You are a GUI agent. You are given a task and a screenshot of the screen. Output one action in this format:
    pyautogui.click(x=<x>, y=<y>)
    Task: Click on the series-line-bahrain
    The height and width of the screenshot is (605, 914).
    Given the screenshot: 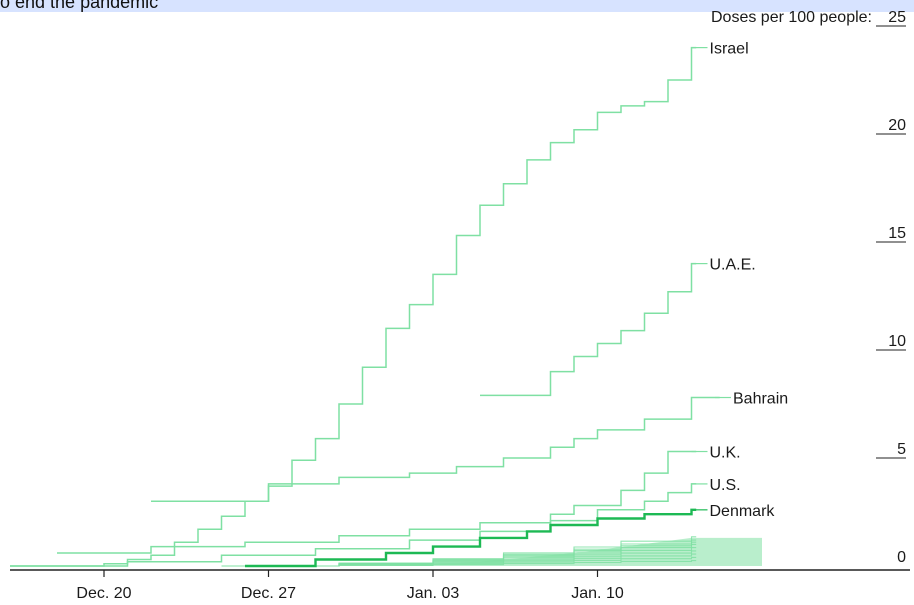 What is the action you would take?
    pyautogui.click(x=435, y=449)
    